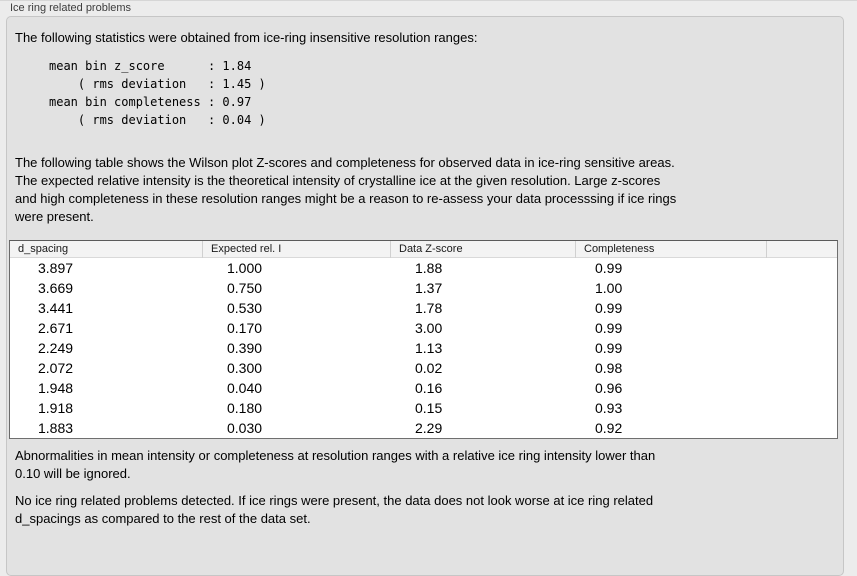 The height and width of the screenshot is (576, 857). What do you see at coordinates (671, 249) in the screenshot?
I see `column-header-completeness: Completeness` at bounding box center [671, 249].